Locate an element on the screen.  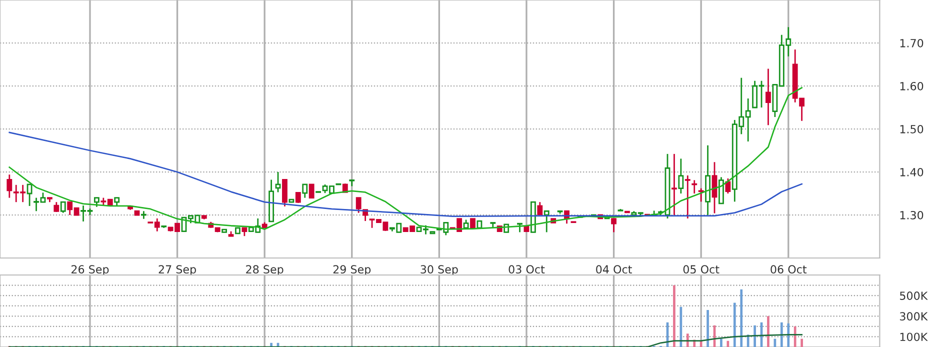
x-tick-label: 28 Sep is located at coordinates (265, 270).